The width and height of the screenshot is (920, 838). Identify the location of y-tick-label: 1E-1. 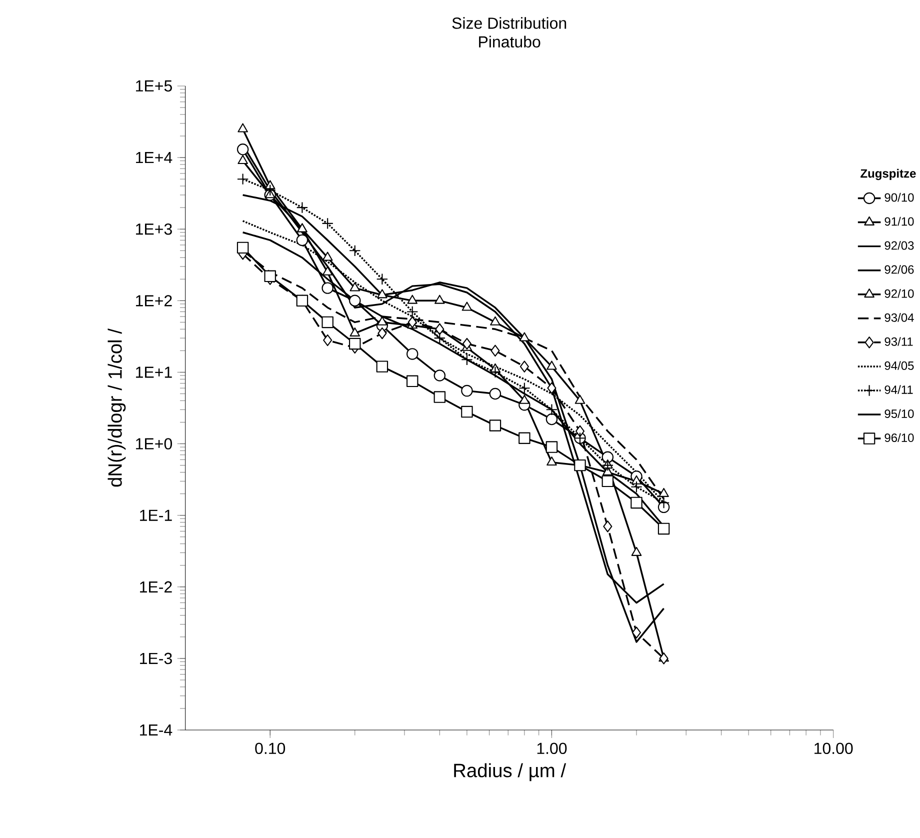
(156, 515).